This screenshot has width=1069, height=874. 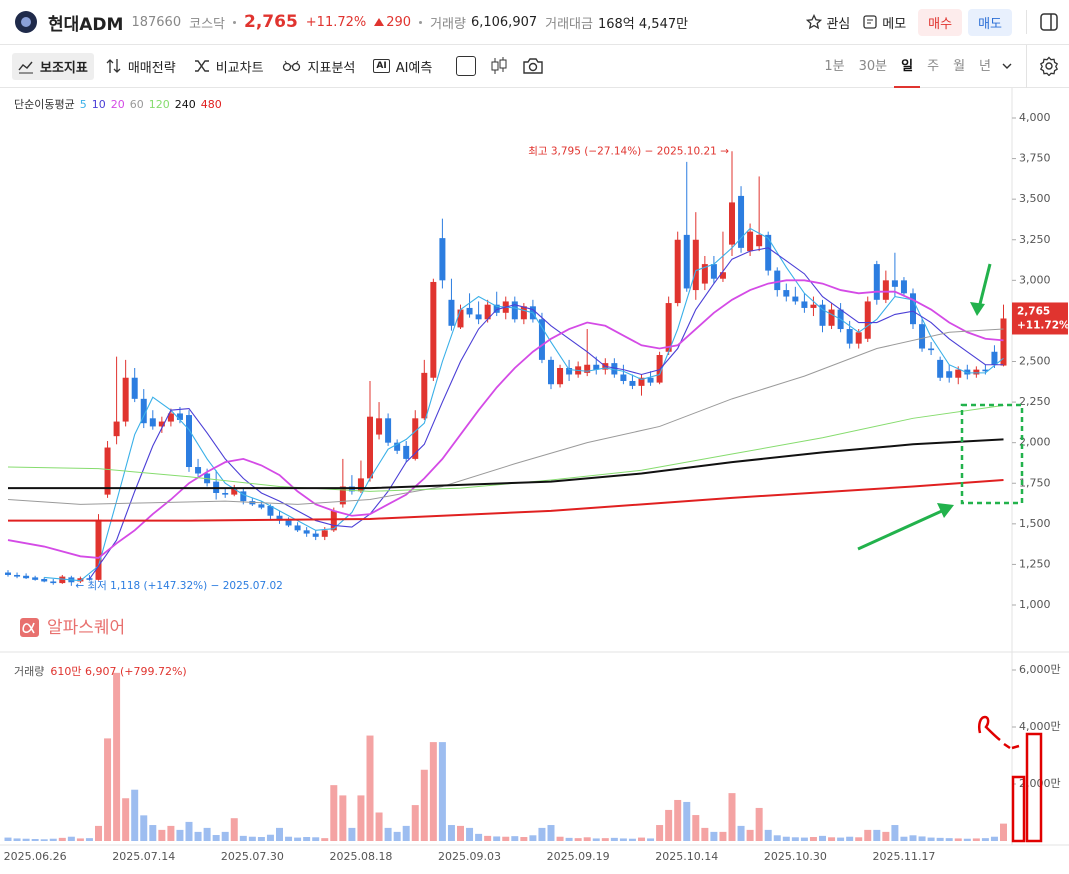 I want to click on sell-button: 매도, so click(x=990, y=22).